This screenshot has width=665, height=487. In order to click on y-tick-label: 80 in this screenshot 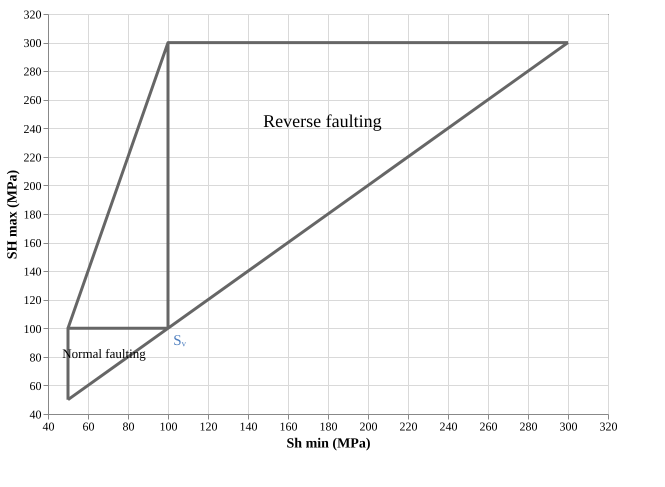, I will do `click(36, 357)`.